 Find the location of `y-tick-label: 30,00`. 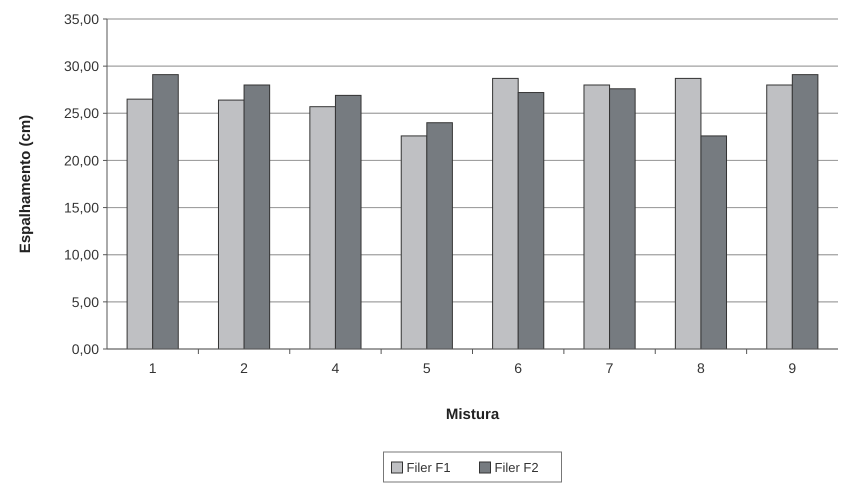

y-tick-label: 30,00 is located at coordinates (82, 66).